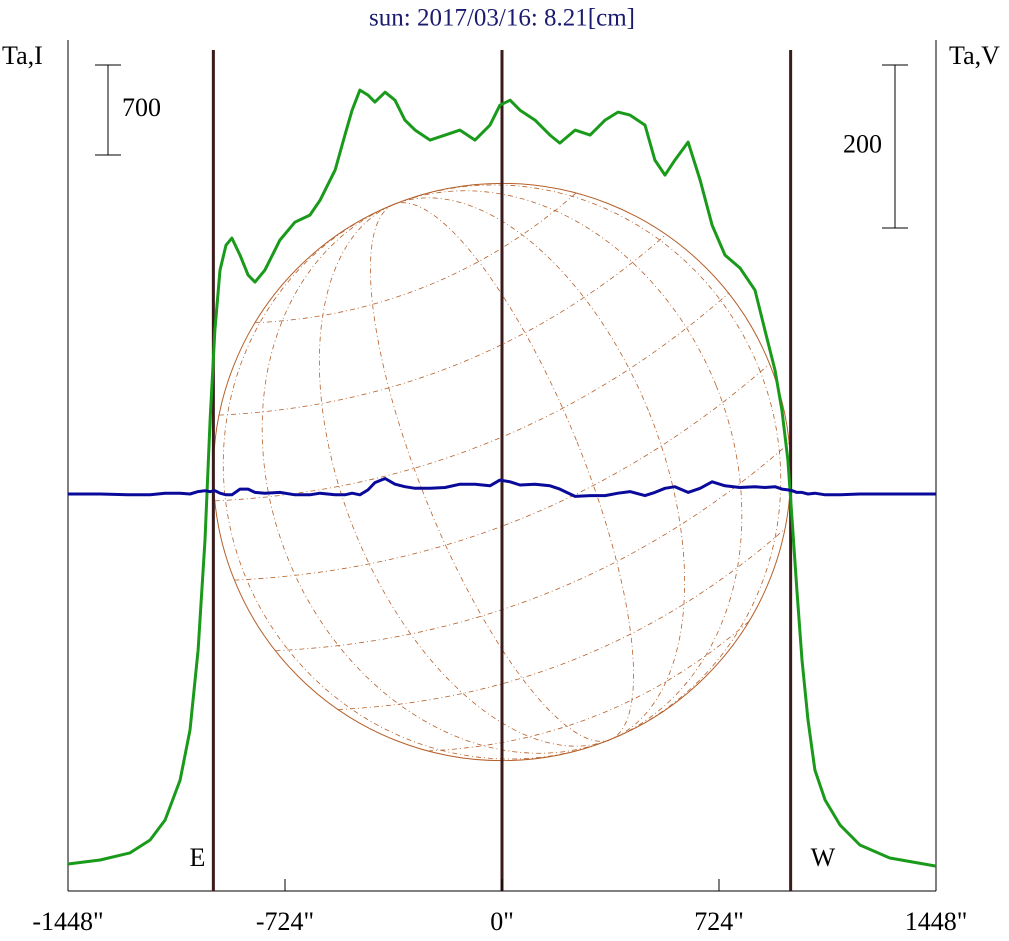  Describe the element at coordinates (285, 921) in the screenshot. I see `x-tick-label: -724"` at that location.